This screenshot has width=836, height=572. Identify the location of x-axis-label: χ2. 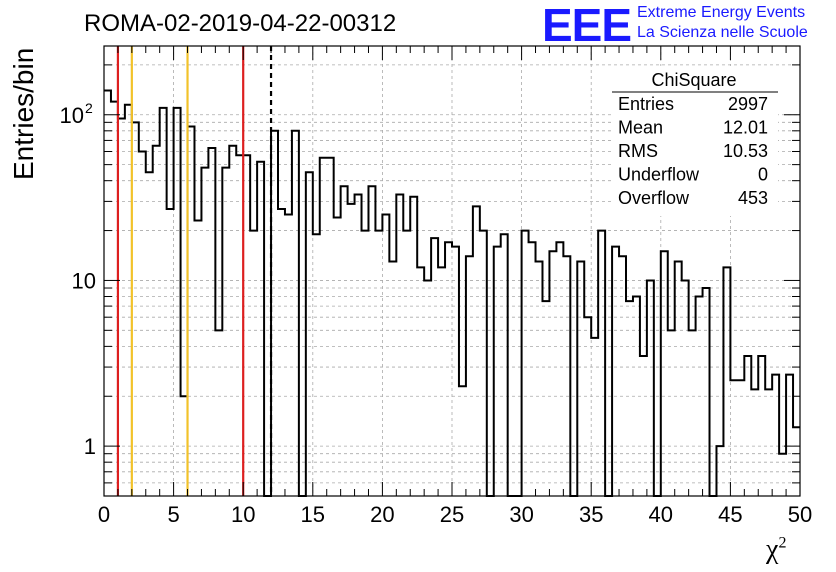
(776, 550).